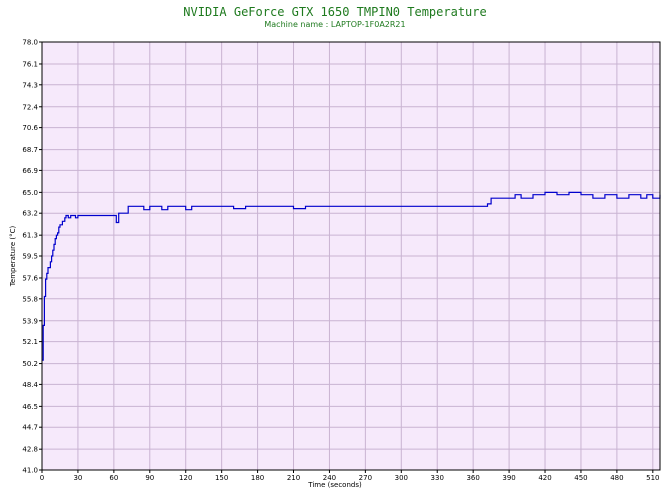 Image resolution: width=670 pixels, height=502 pixels. What do you see at coordinates (30, 64) in the screenshot?
I see `y-tick-label: 76.1` at bounding box center [30, 64].